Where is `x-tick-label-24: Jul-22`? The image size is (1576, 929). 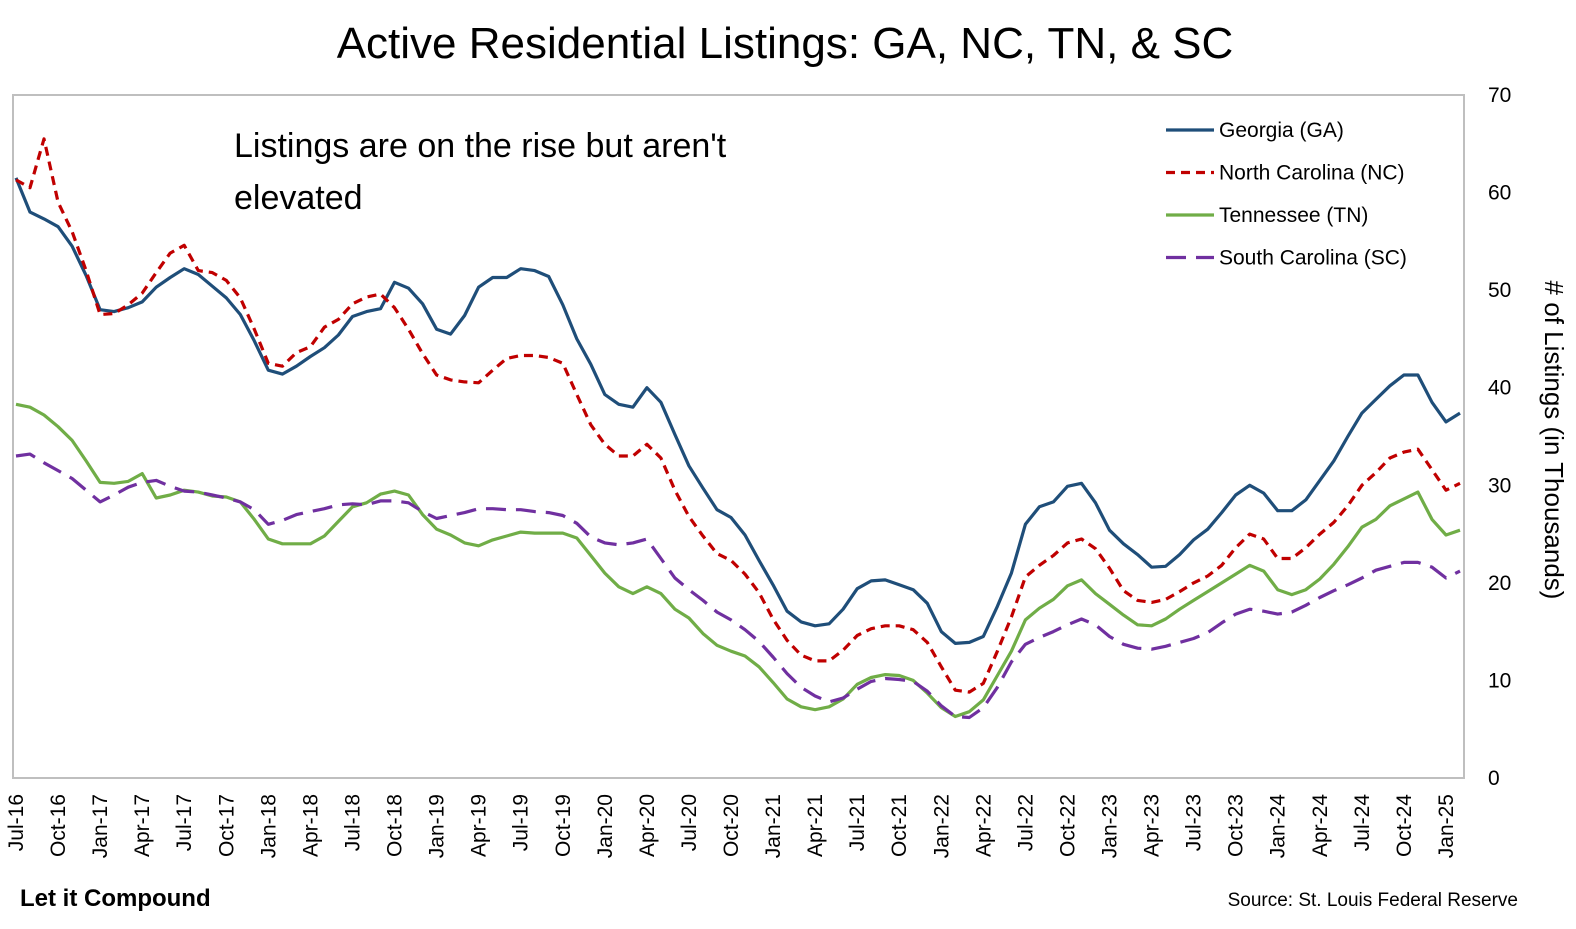 x-tick-label-24: Jul-22 is located at coordinates (1025, 822).